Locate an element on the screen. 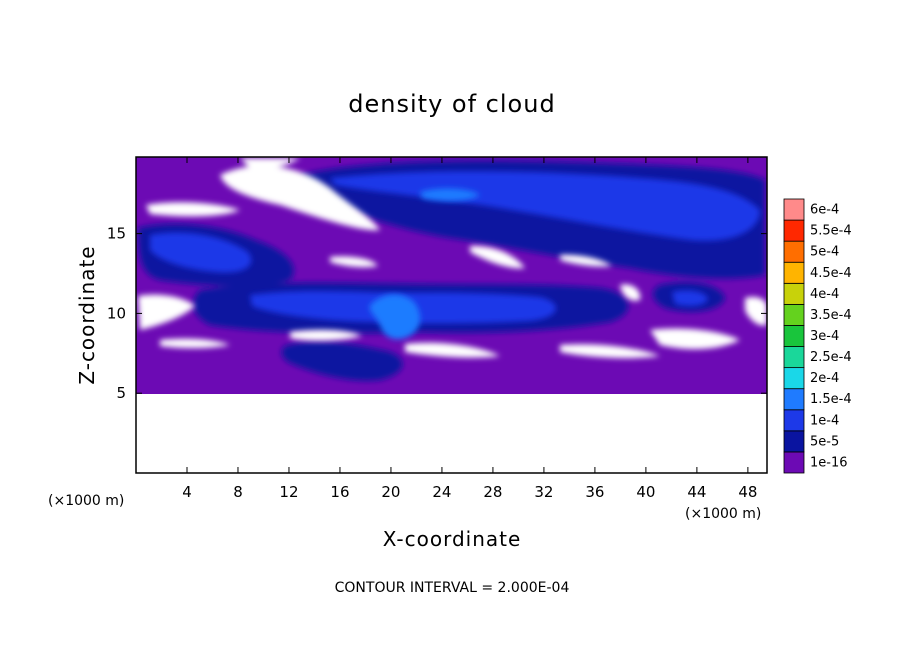  peak-density-regions is located at coordinates (424, 264).